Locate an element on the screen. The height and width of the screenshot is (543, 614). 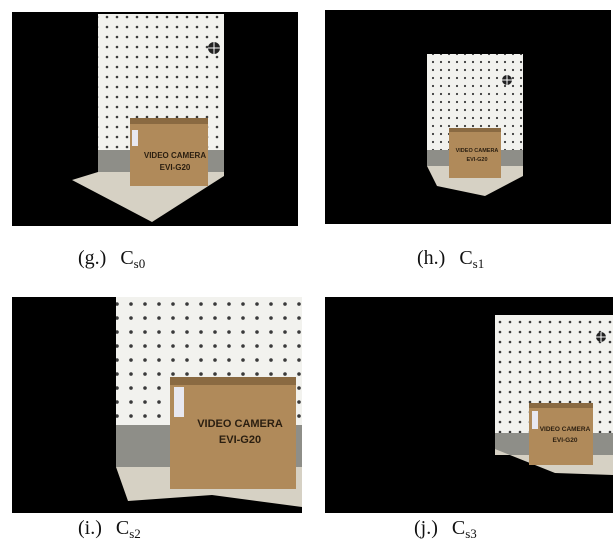
caption-label: (j.) is located at coordinates (426, 528).